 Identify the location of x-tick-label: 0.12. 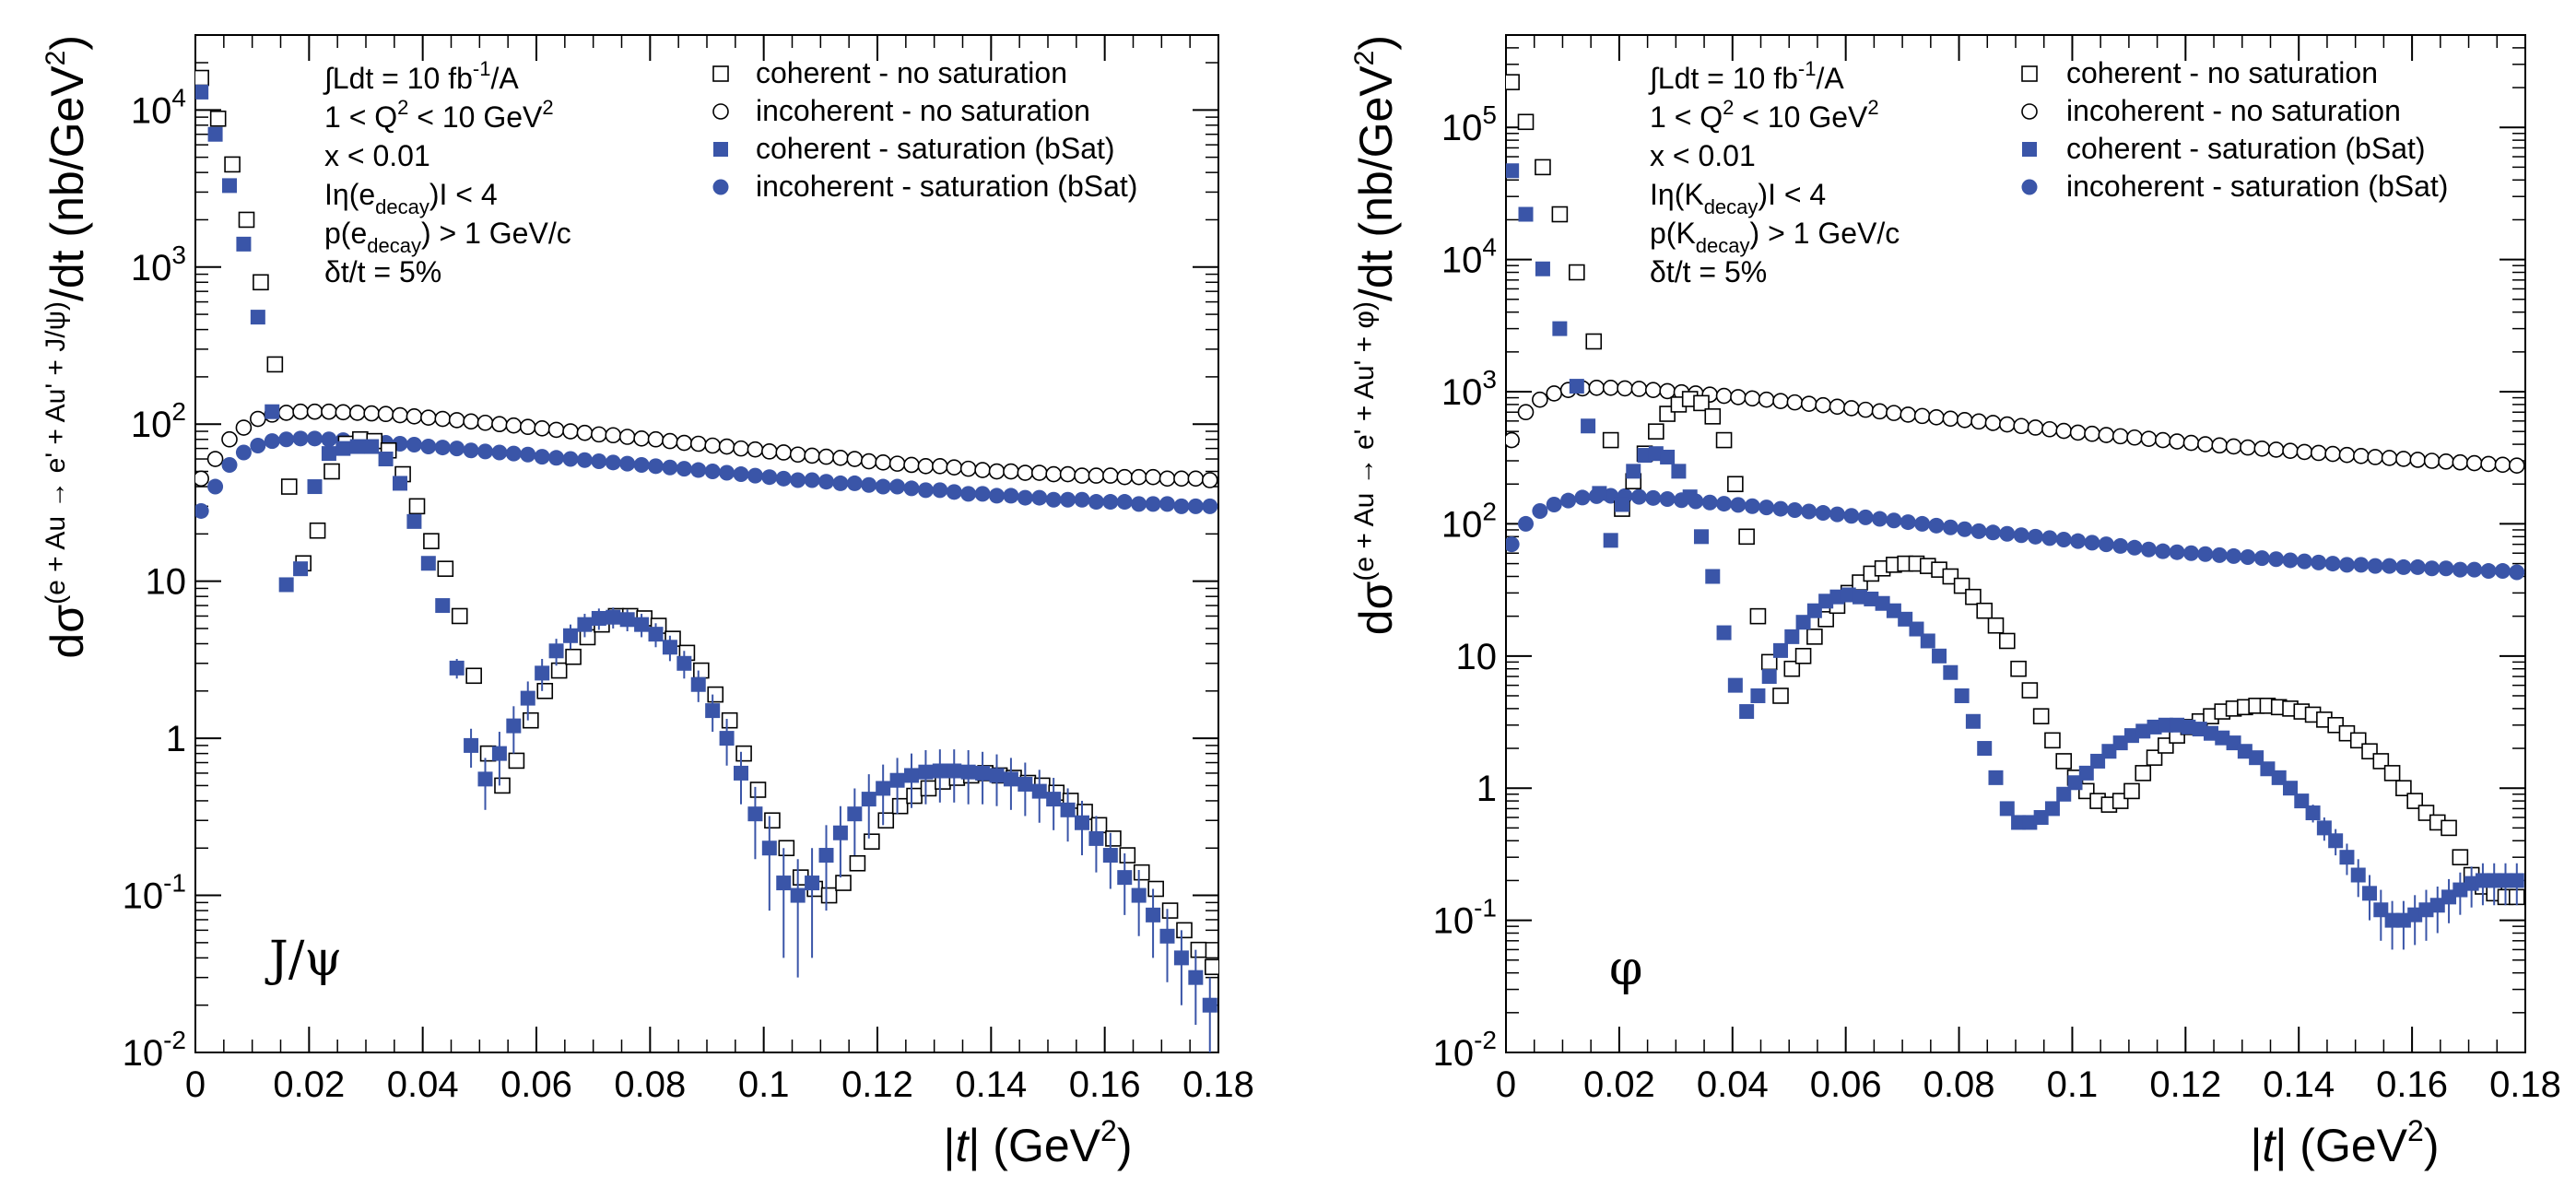
(877, 1084).